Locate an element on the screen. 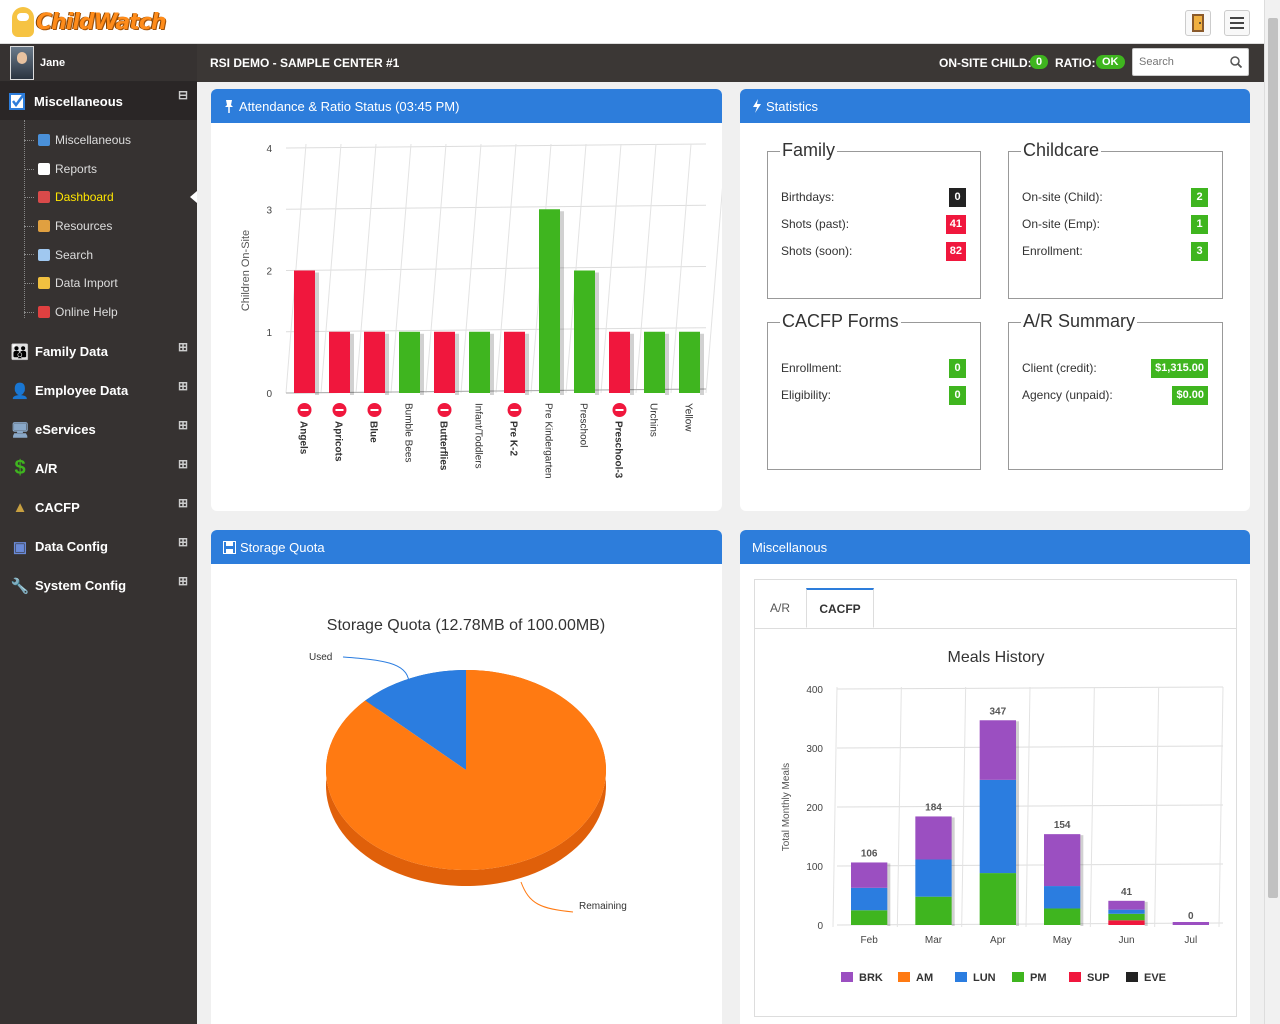  pie-slice-used is located at coordinates (415, 720).